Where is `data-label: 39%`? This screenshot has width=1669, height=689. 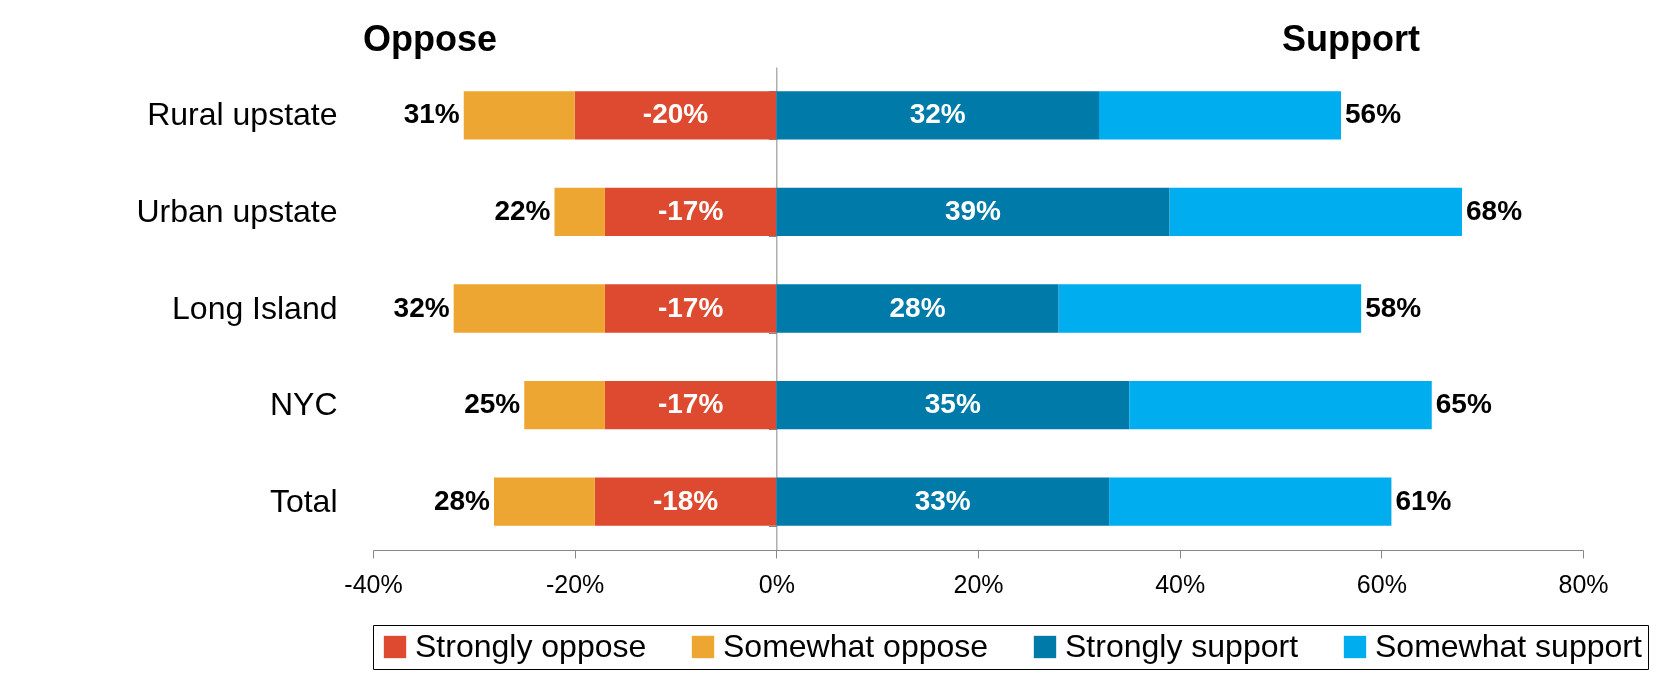
data-label: 39% is located at coordinates (973, 210).